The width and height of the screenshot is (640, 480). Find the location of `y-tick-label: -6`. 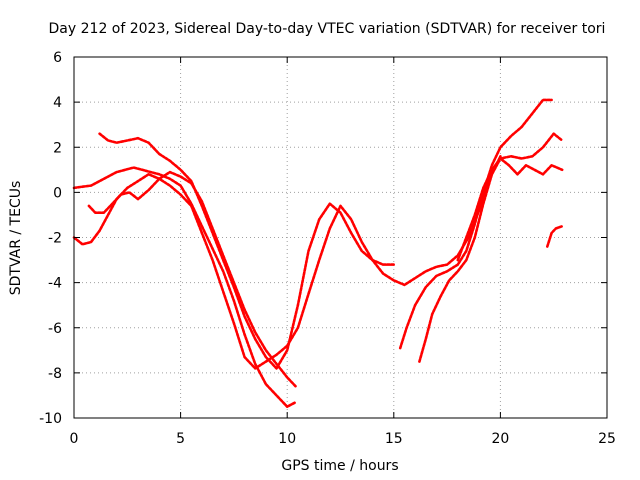

y-tick-label: -6 is located at coordinates (55, 329).